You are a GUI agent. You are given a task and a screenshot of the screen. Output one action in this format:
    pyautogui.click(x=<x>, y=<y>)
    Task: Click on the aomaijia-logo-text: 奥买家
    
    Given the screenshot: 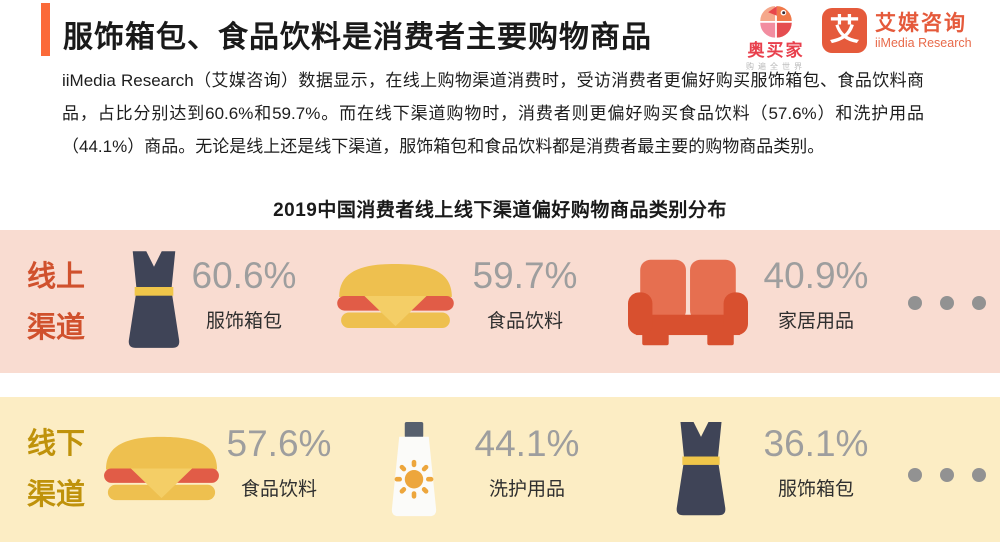 What is the action you would take?
    pyautogui.click(x=776, y=50)
    